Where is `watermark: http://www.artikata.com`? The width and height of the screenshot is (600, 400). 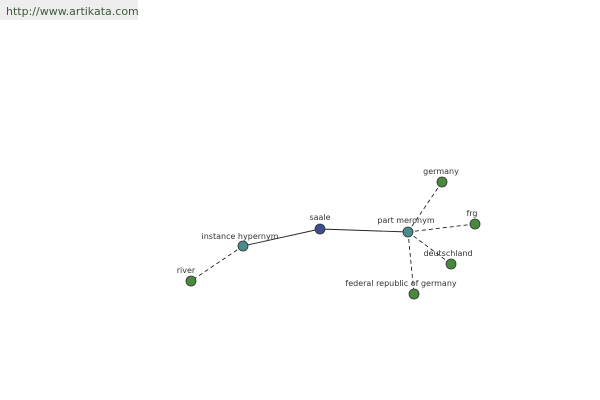 watermark: http://www.artikata.com is located at coordinates (72, 11).